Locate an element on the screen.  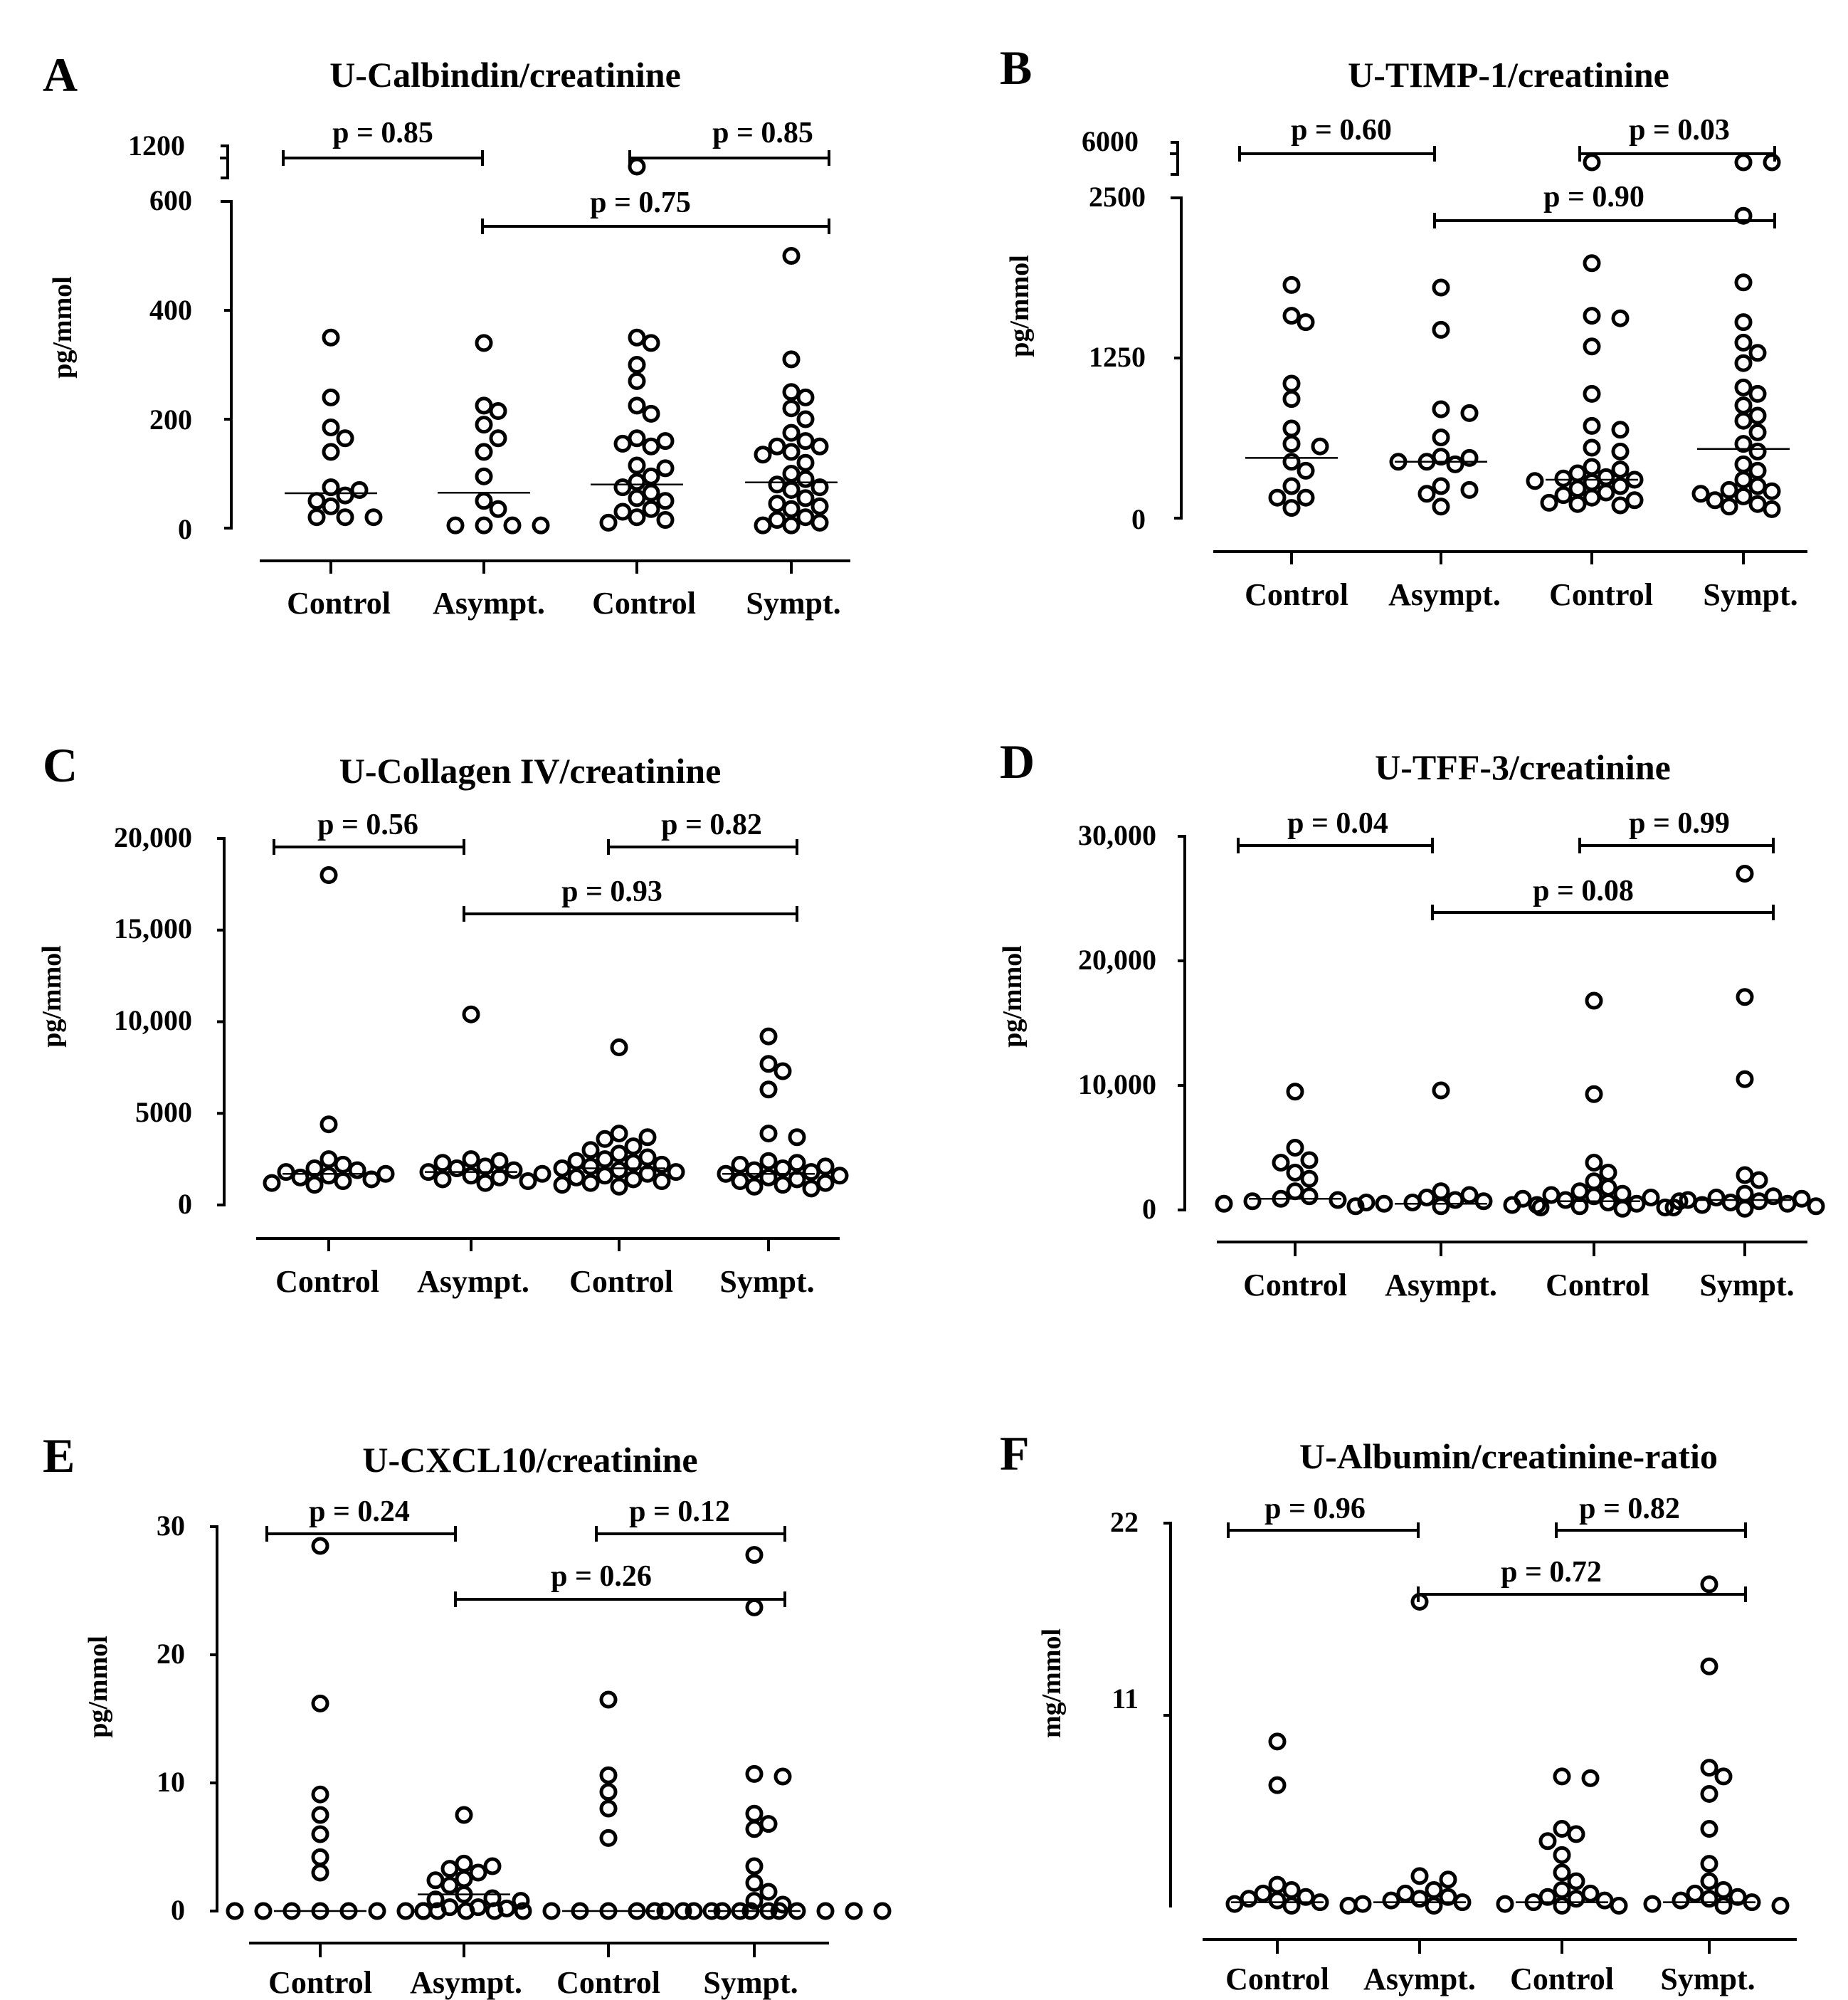
y-tick-label: 400 is located at coordinates (170, 310).